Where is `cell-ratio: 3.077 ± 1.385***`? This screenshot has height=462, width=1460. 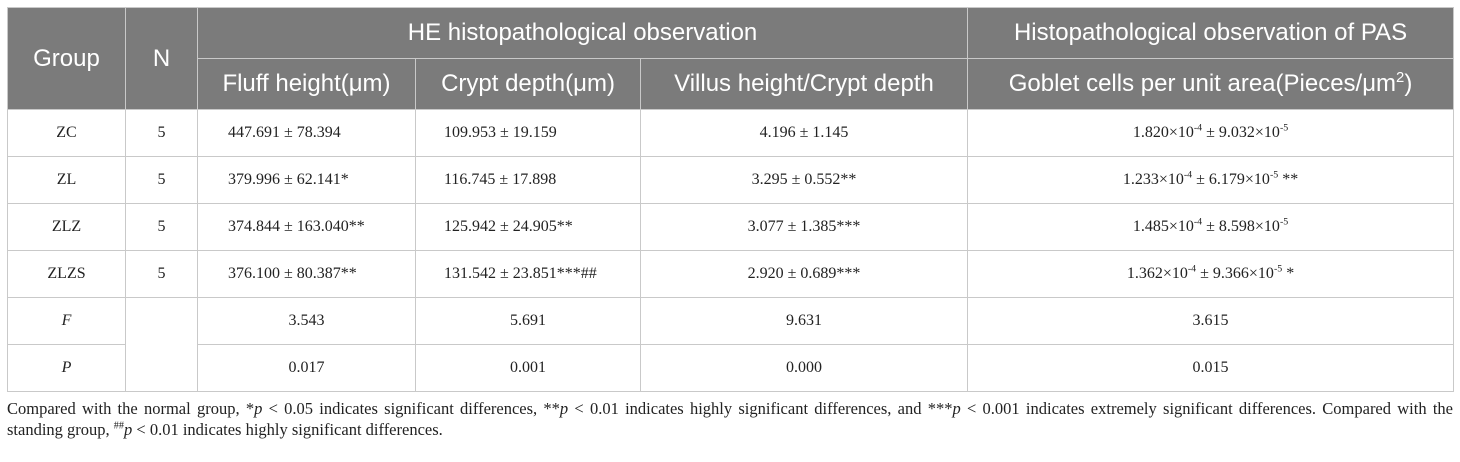 cell-ratio: 3.077 ± 1.385*** is located at coordinates (804, 227).